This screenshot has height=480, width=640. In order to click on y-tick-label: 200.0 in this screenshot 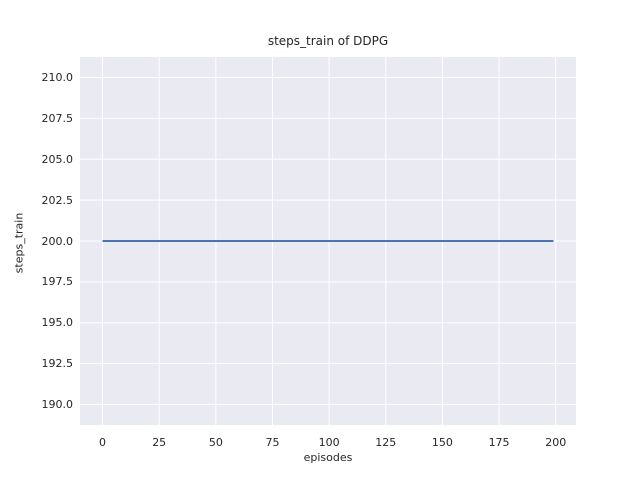, I will do `click(57, 241)`.